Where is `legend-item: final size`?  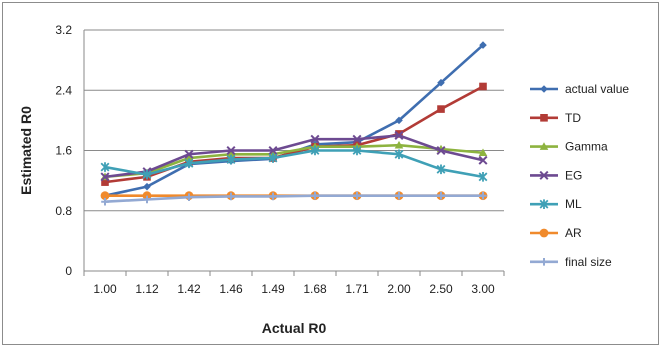 legend-item: final size is located at coordinates (571, 262).